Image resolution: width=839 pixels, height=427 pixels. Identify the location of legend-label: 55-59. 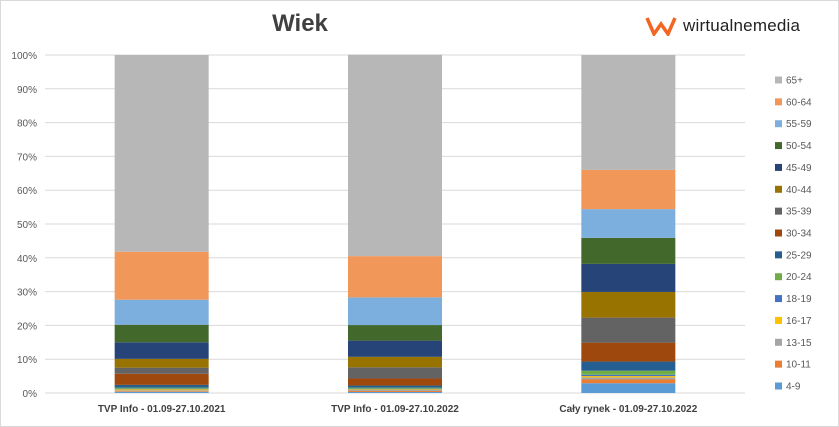
(799, 124).